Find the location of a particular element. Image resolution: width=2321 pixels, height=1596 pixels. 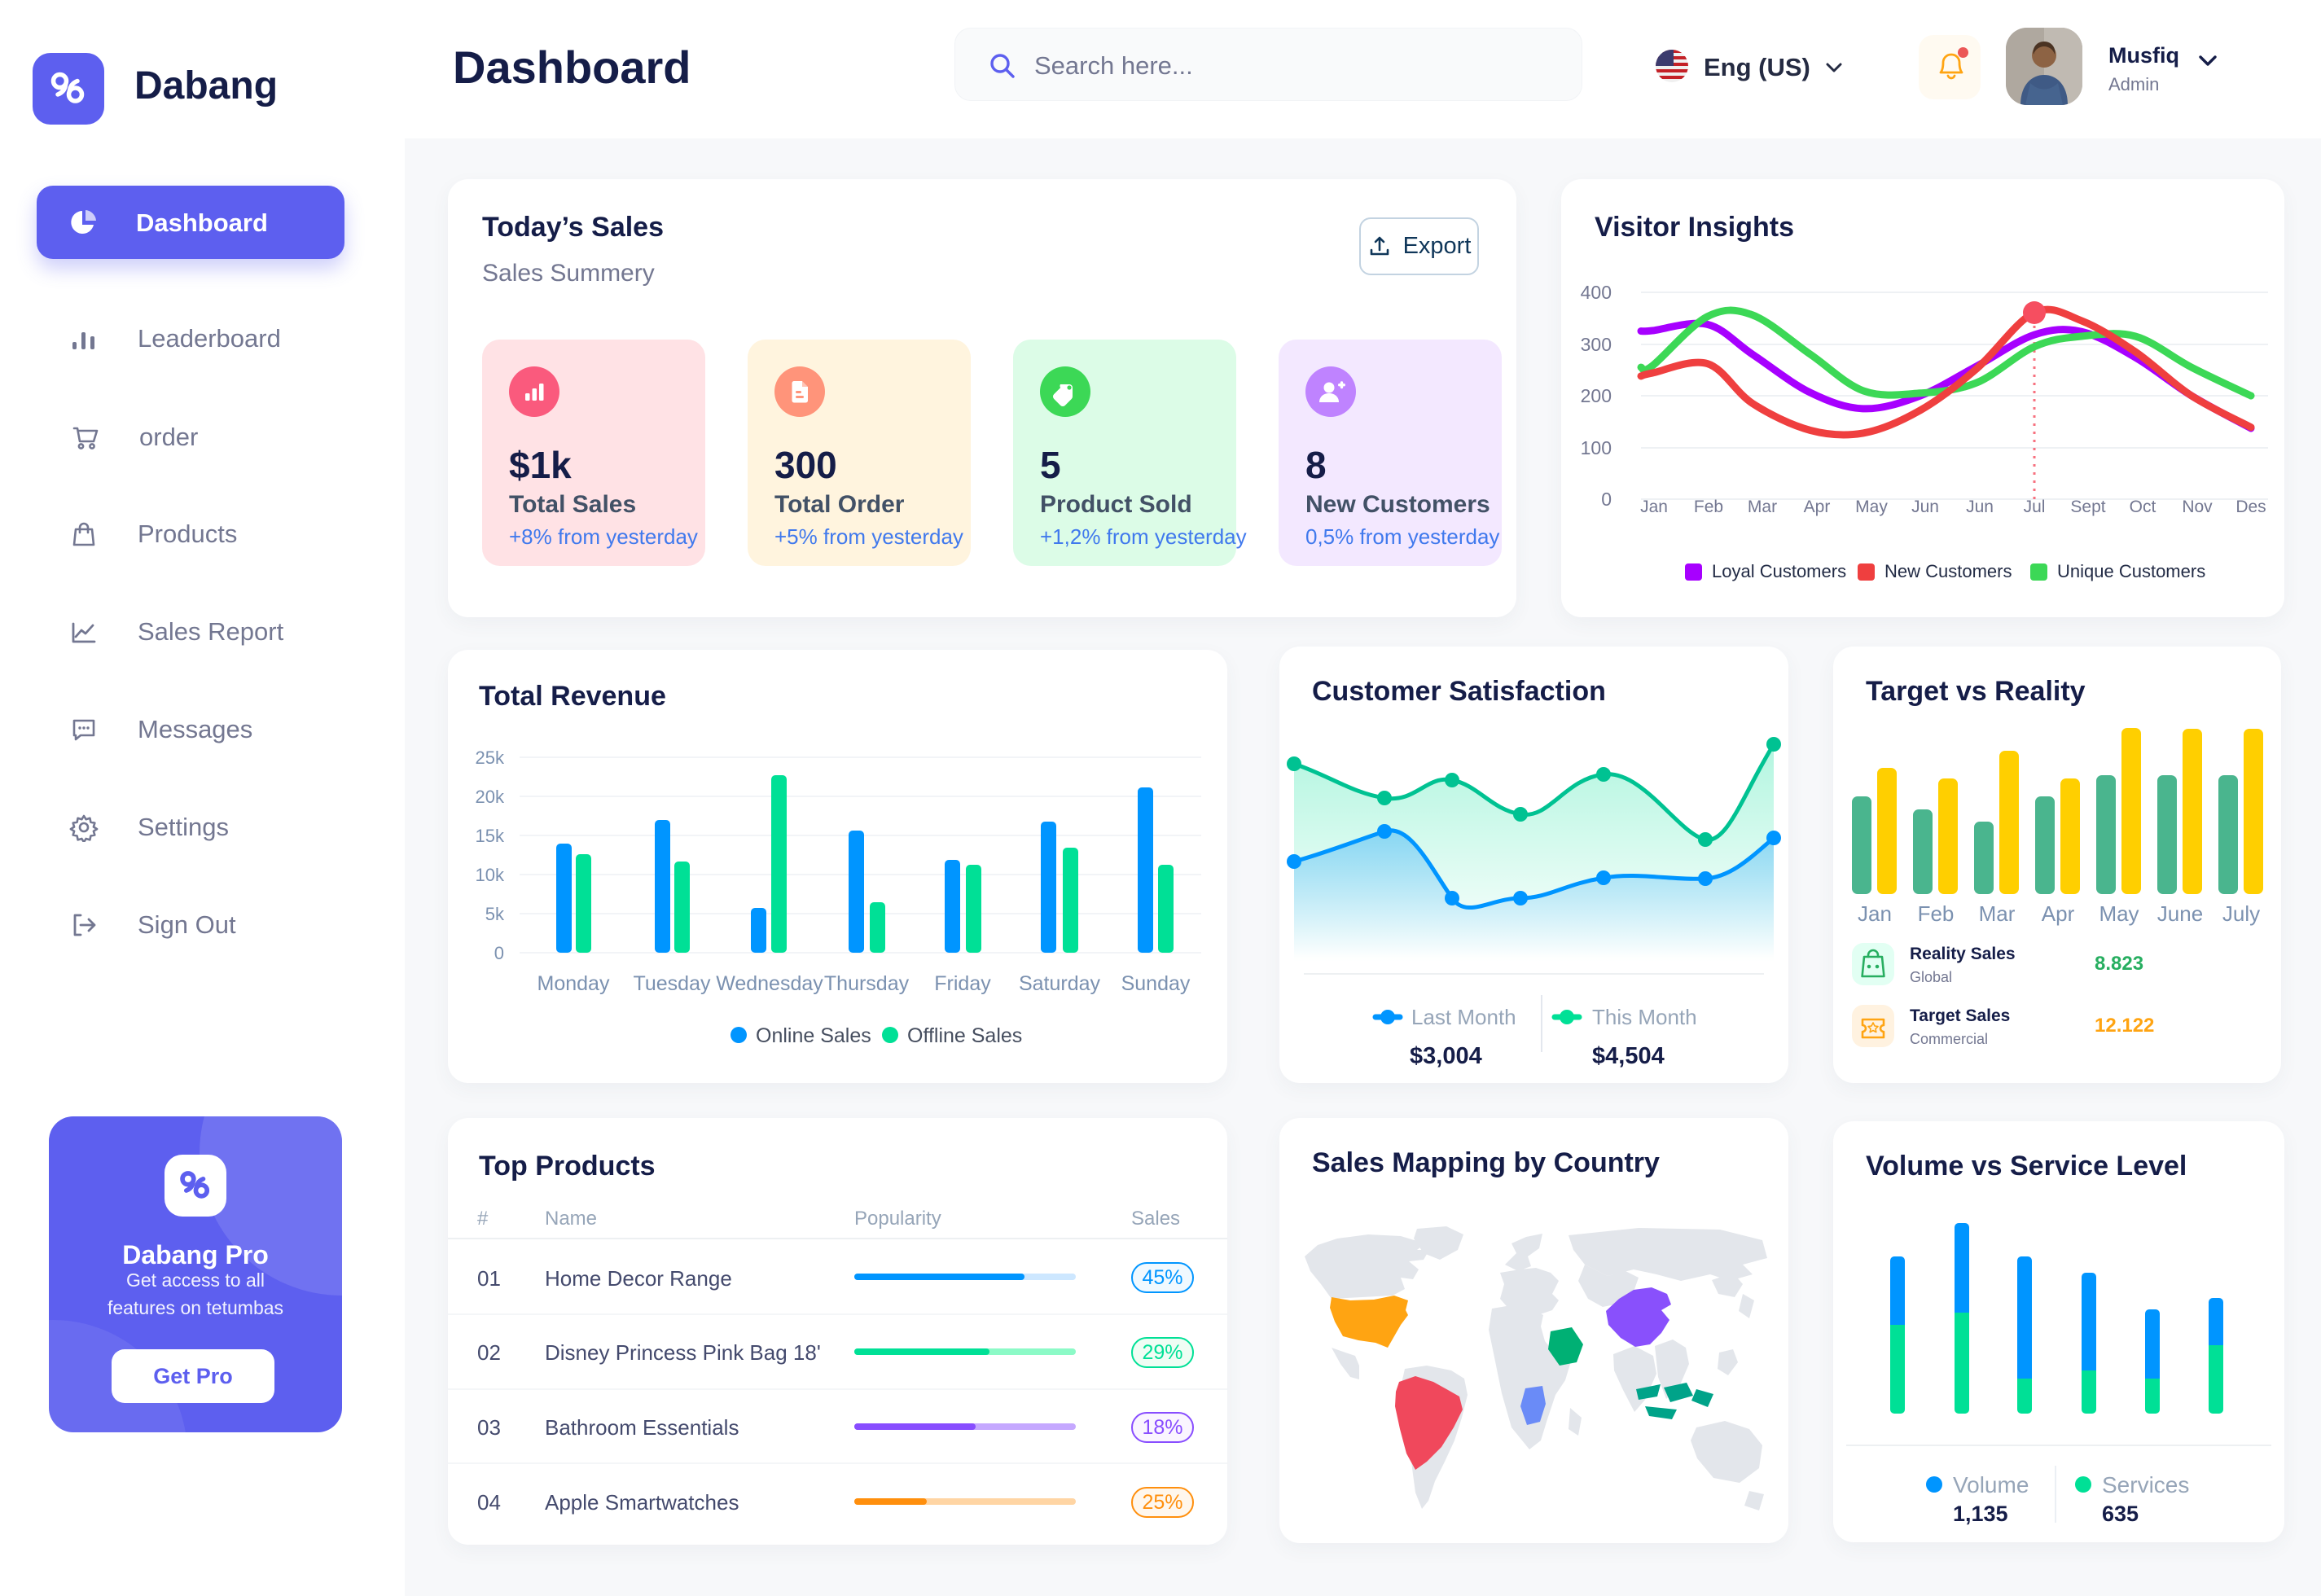

svg-text: Friday is located at coordinates (962, 984).